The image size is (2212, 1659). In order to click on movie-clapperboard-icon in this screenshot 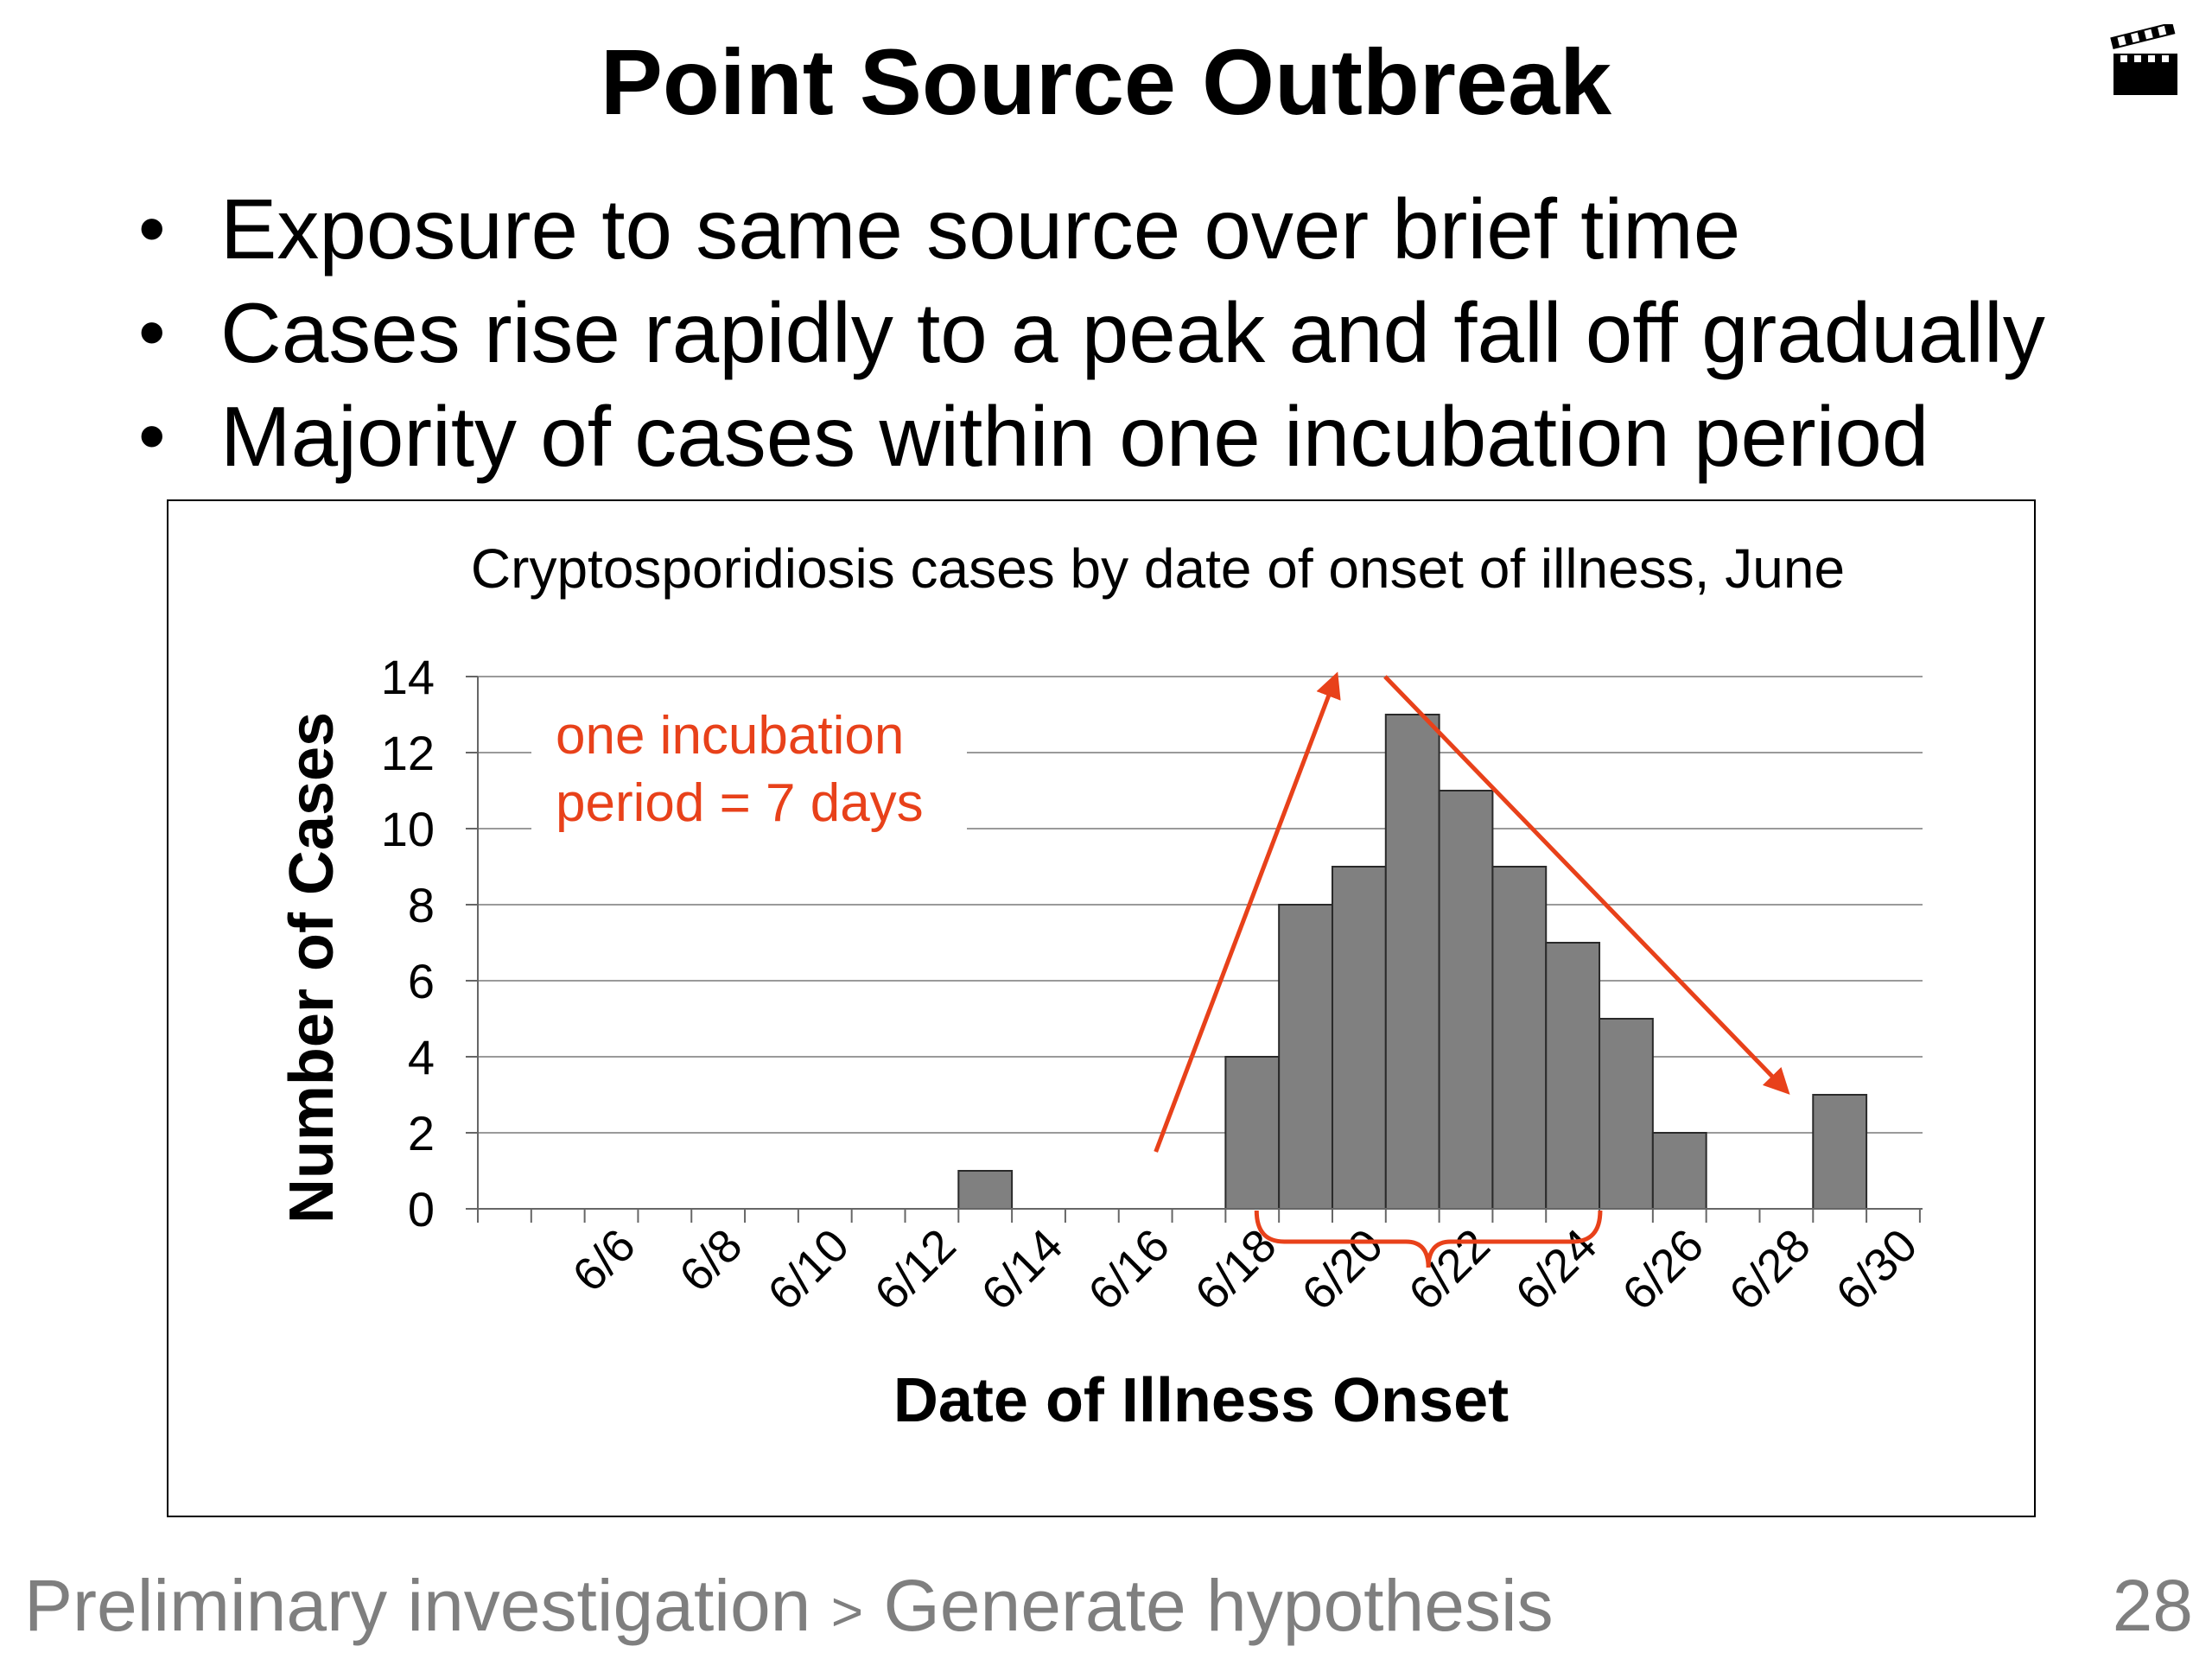, I will do `click(2145, 62)`.